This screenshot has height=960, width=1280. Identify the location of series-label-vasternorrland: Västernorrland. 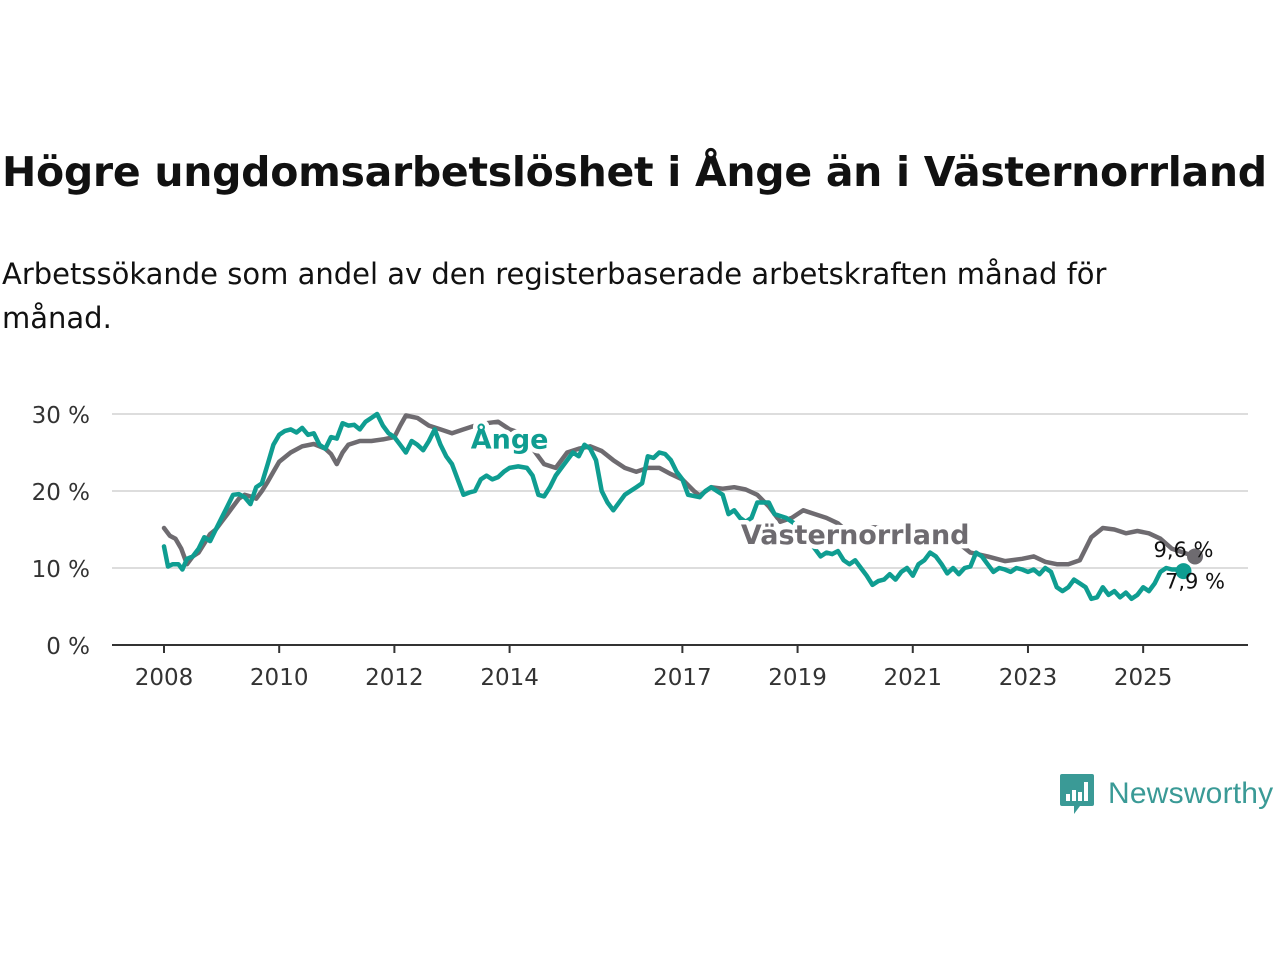
(855, 535).